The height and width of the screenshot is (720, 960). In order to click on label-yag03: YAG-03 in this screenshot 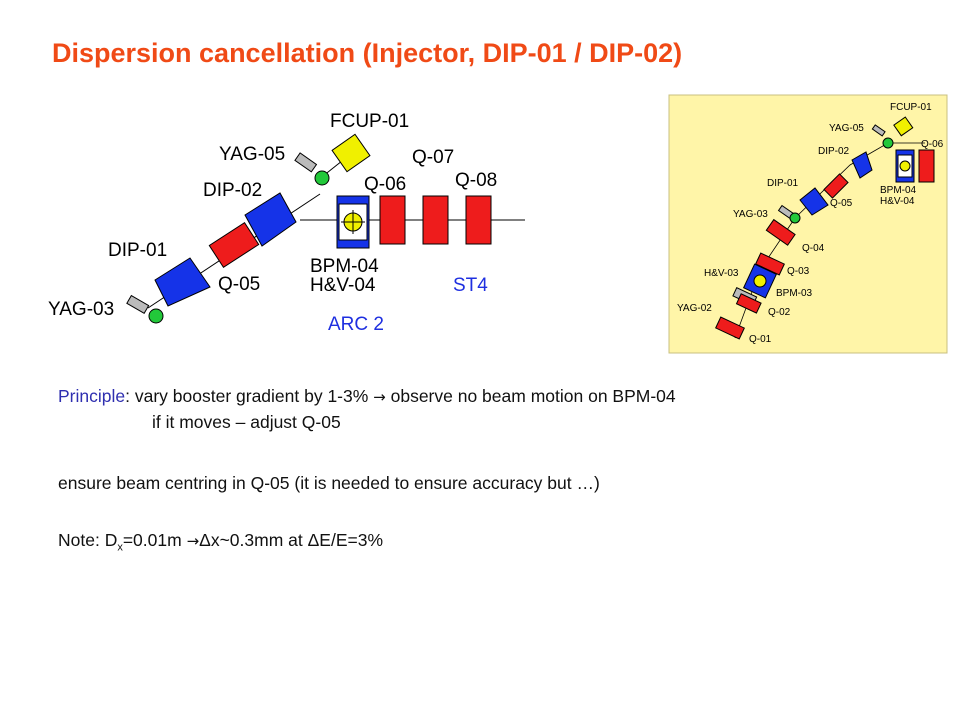, I will do `click(81, 309)`.